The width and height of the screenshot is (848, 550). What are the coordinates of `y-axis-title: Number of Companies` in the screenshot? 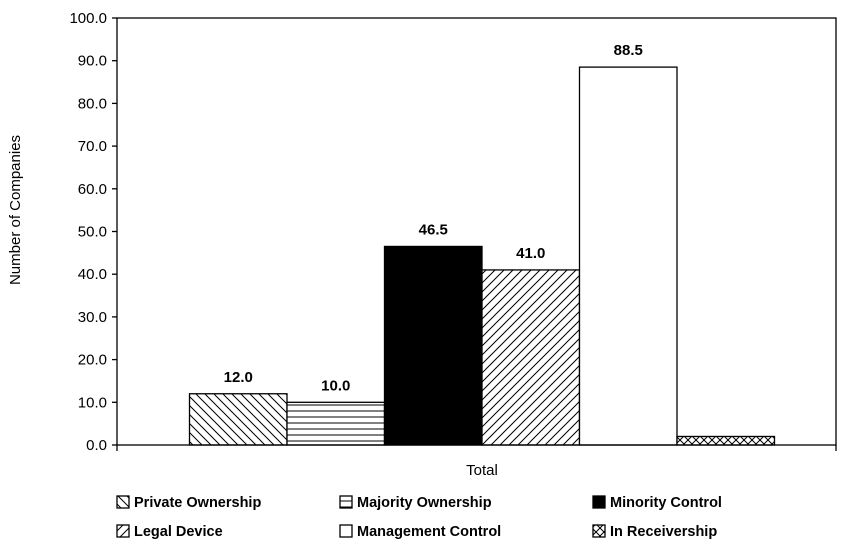 It's located at (15, 210).